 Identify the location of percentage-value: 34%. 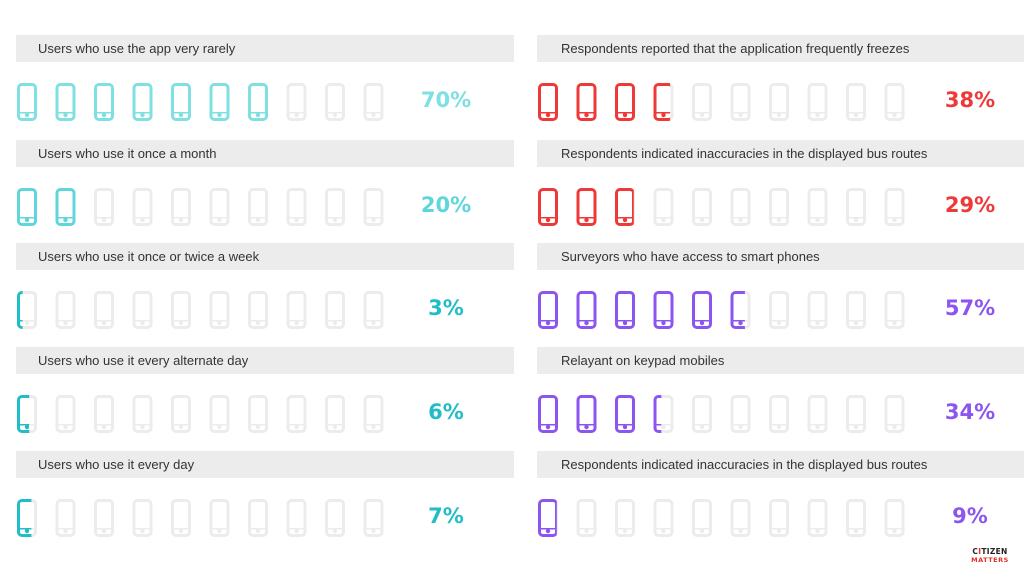
(970, 412).